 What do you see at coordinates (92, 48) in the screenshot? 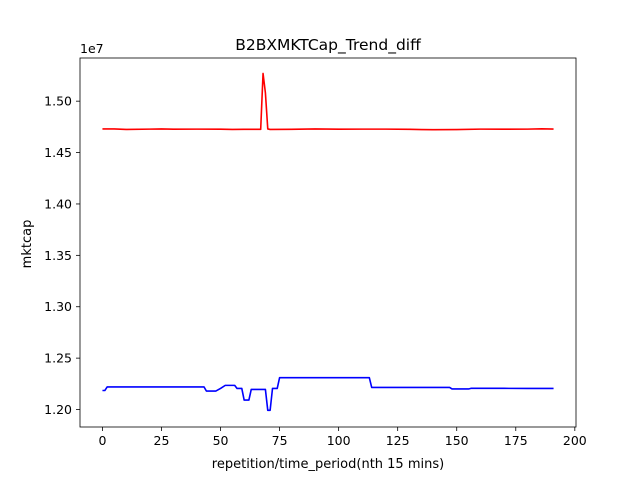
I see `y-offset-label: 1e7` at bounding box center [92, 48].